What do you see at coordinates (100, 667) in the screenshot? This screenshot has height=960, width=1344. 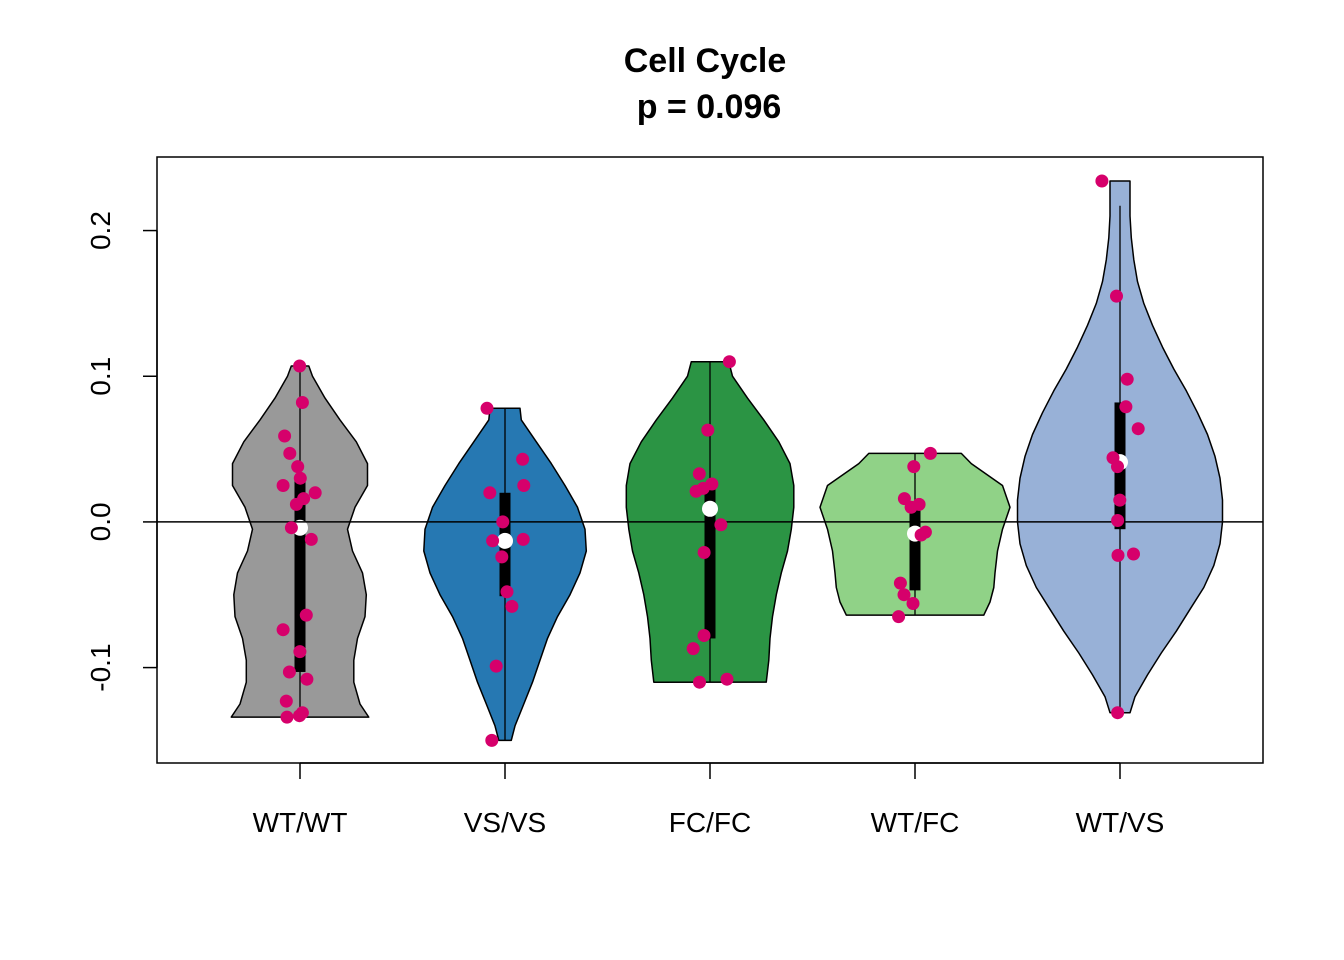 I see `y-tick-label: -0.1` at bounding box center [100, 667].